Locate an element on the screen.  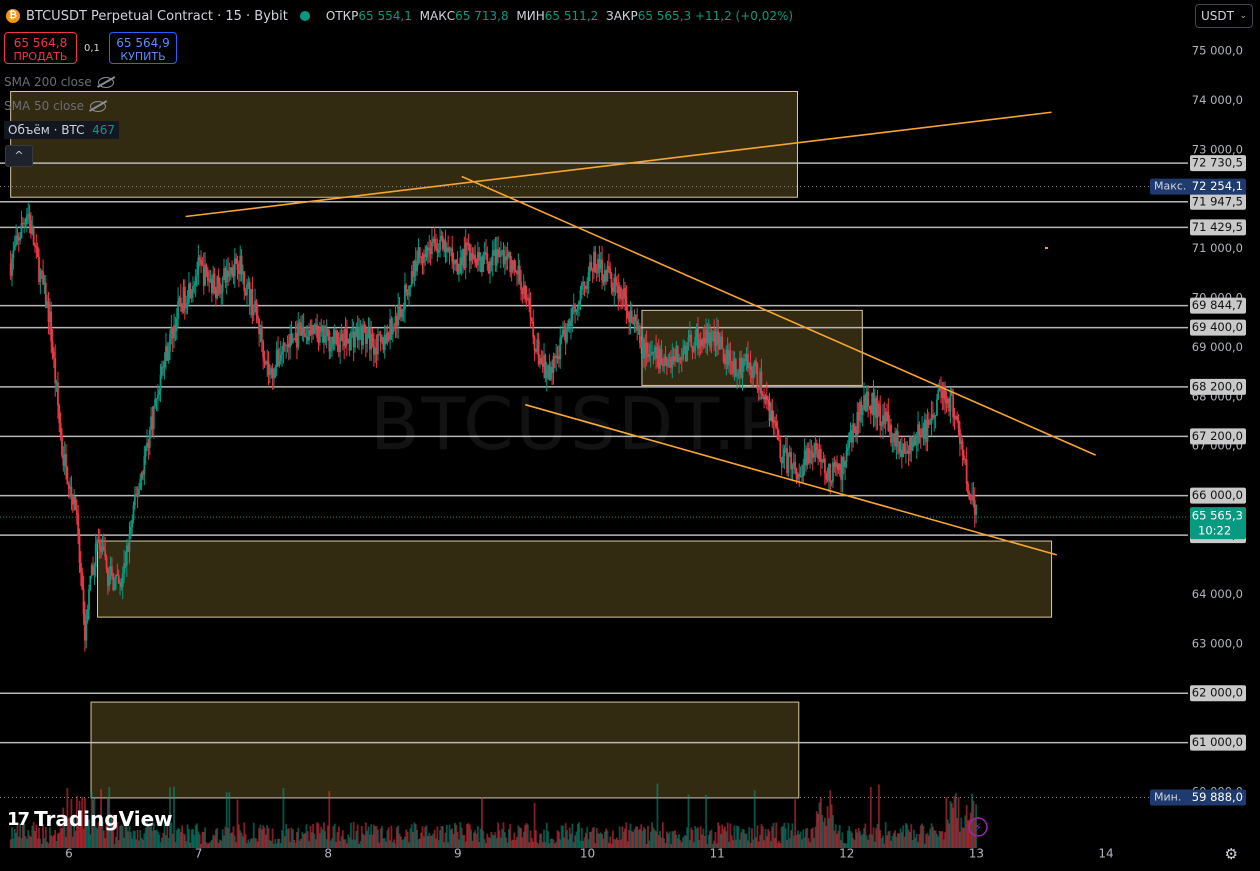
tradingview-logo: 17 TradingView is located at coordinates (90, 819).